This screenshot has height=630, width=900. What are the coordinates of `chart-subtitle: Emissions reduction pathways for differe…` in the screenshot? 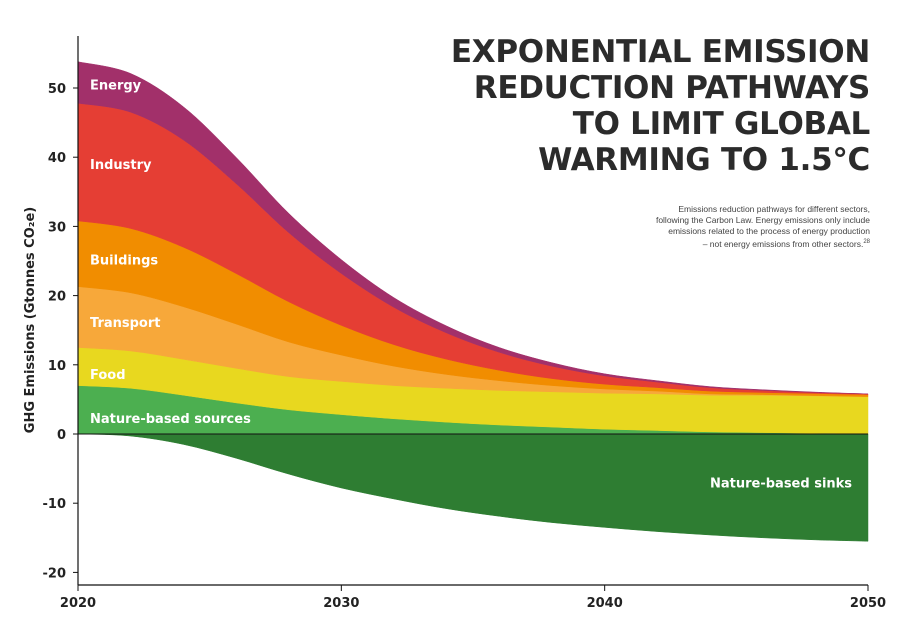 It's located at (745, 227).